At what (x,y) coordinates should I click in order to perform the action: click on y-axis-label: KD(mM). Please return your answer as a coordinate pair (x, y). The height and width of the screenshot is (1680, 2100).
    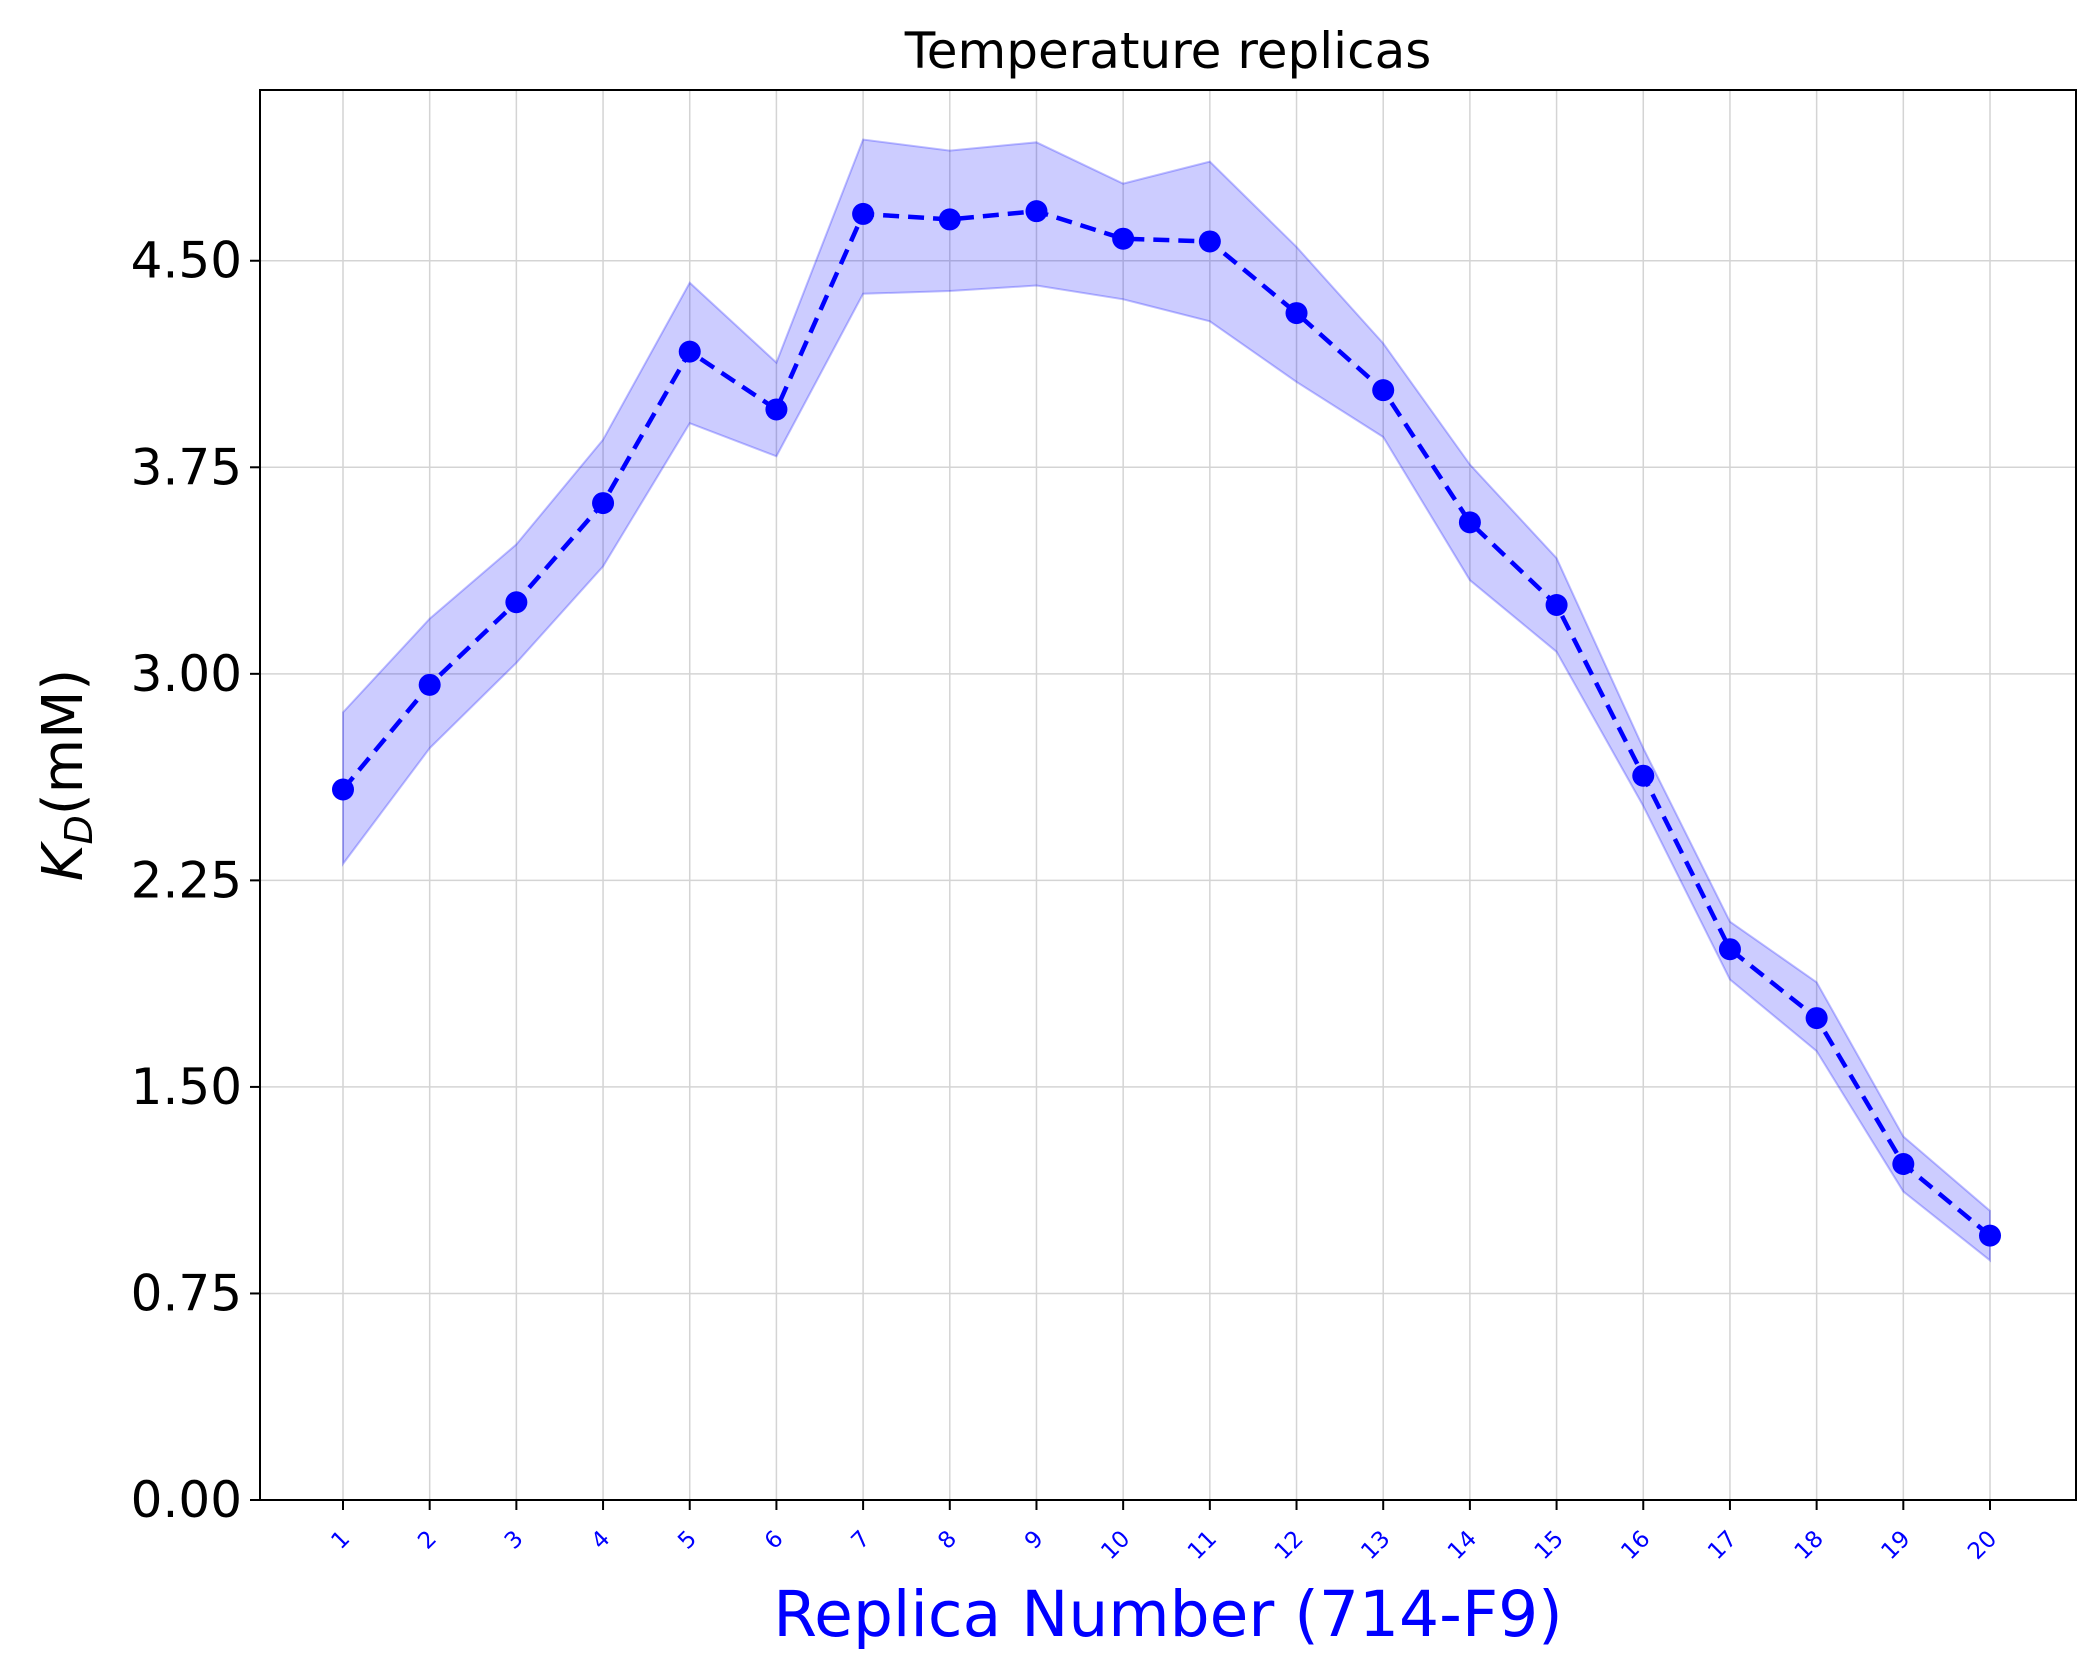
    Looking at the image, I should click on (66, 775).